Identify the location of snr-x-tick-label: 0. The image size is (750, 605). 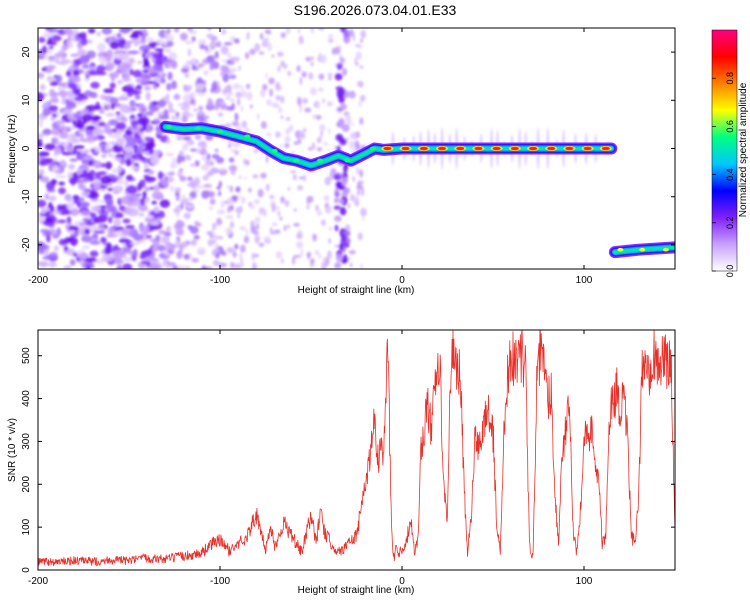
(402, 581).